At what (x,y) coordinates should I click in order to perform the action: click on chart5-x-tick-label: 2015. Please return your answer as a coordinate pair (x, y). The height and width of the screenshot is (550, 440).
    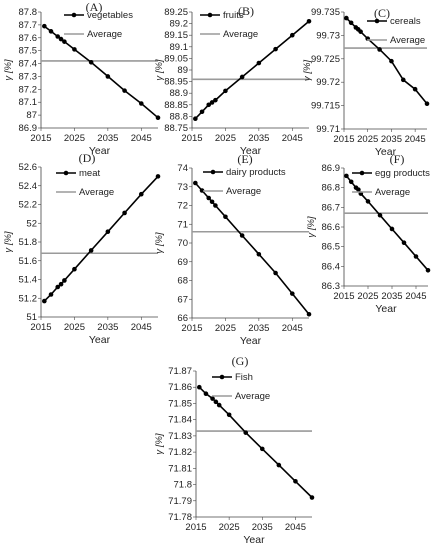
    Looking at the image, I should click on (343, 296).